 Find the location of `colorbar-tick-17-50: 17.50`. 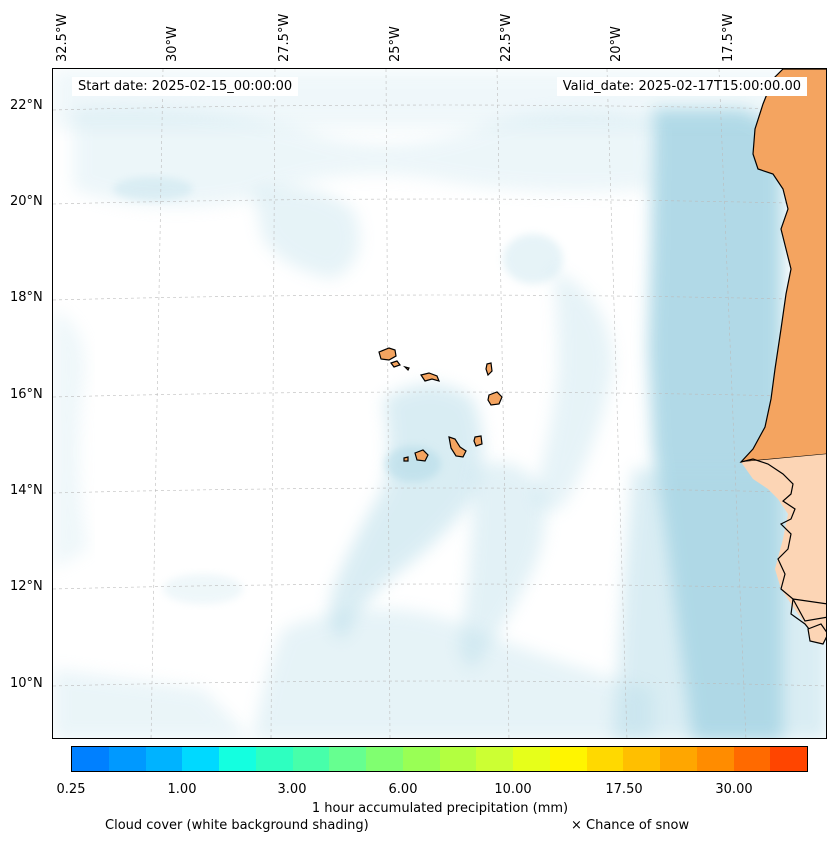

colorbar-tick-17-50: 17.50 is located at coordinates (624, 789).